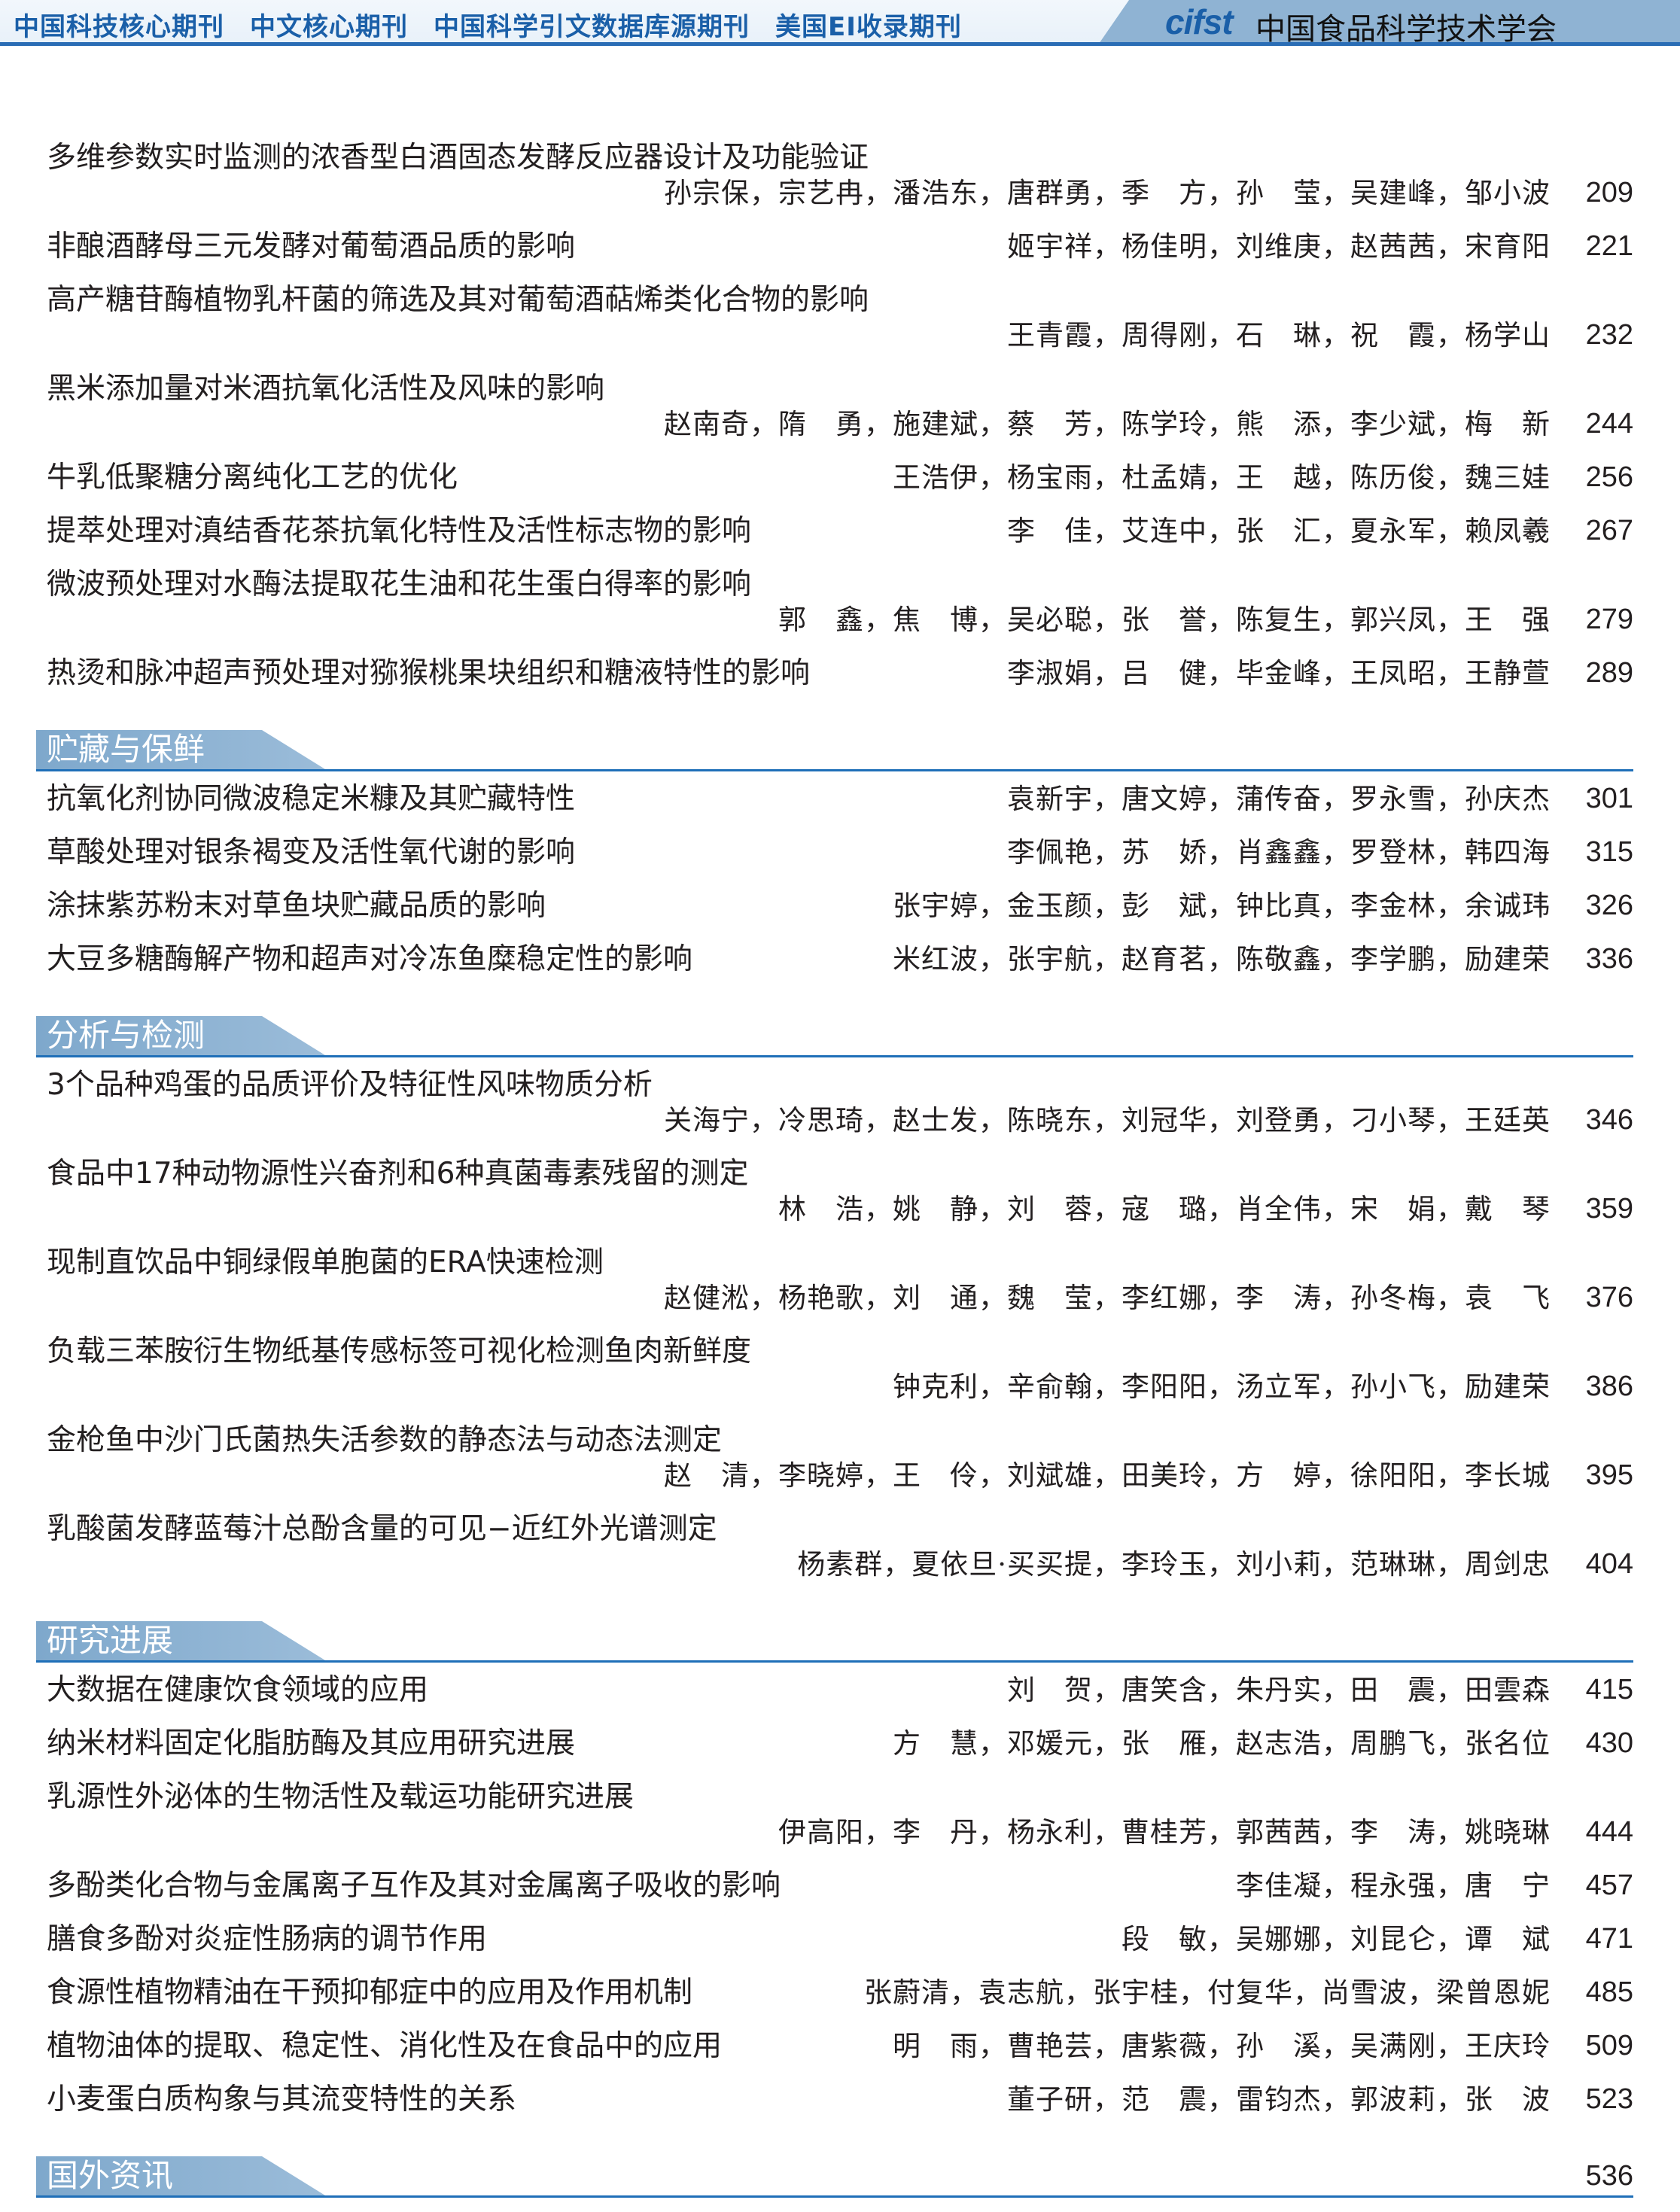 The image size is (1680, 2212). Describe the element at coordinates (1279, 852) in the screenshot. I see `article-authors: 李佩艳，苏 娇，肖鑫鑫，罗登林，韩四海` at that location.